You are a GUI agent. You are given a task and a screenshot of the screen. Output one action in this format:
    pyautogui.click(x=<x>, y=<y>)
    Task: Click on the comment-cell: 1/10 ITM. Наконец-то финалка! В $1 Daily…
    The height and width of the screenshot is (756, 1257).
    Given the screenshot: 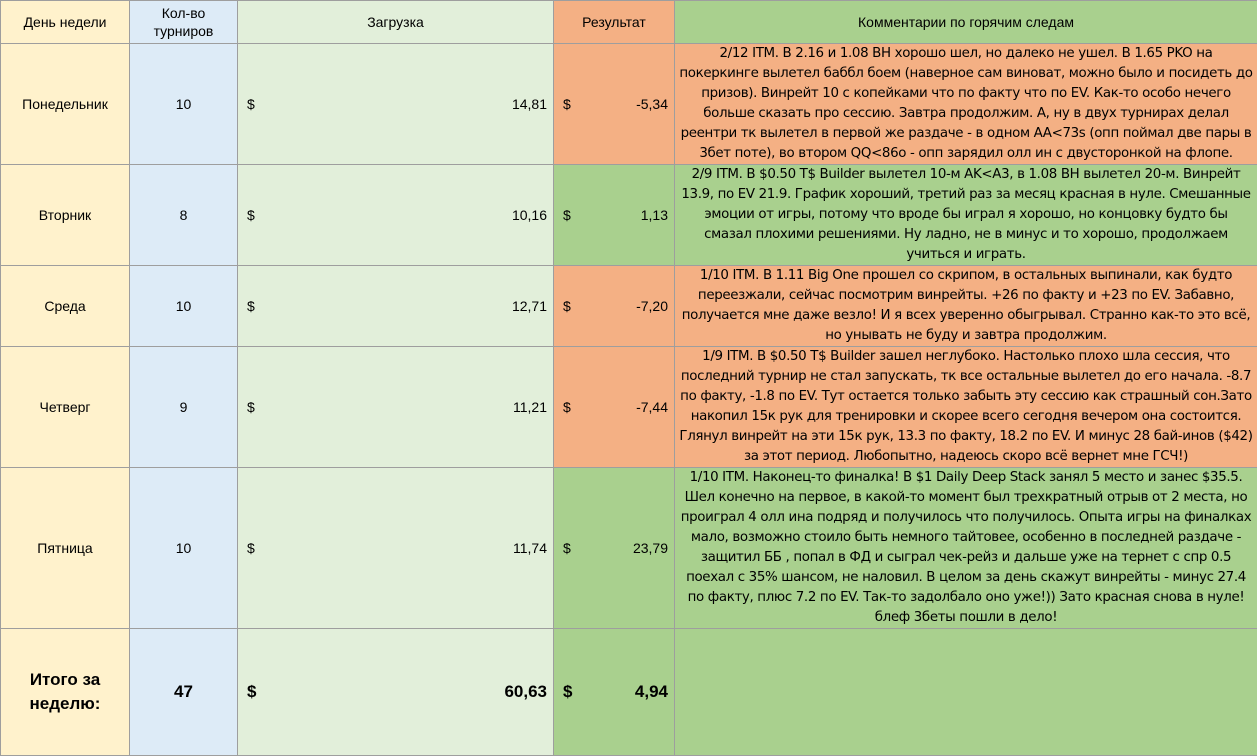 What is the action you would take?
    pyautogui.click(x=966, y=548)
    